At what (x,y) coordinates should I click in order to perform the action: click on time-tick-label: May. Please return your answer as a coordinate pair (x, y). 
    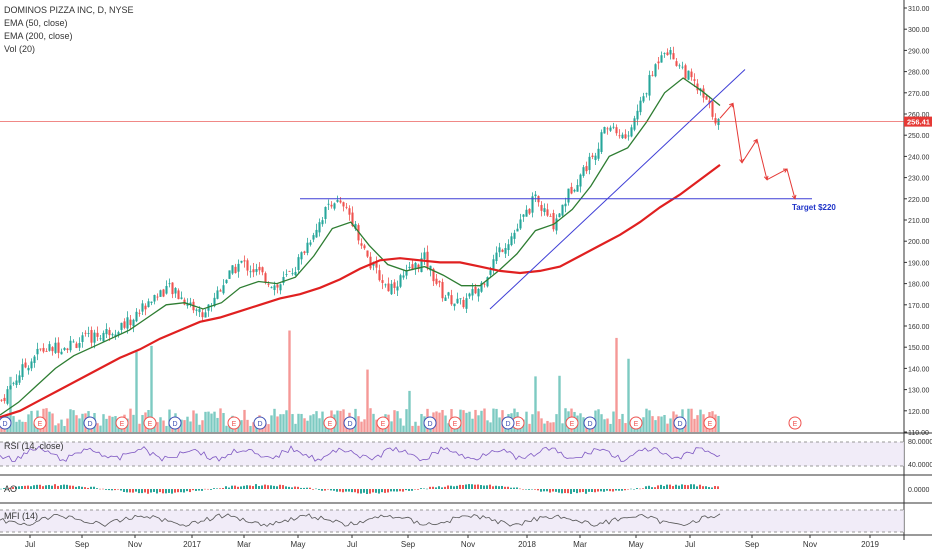
    Looking at the image, I should click on (297, 544).